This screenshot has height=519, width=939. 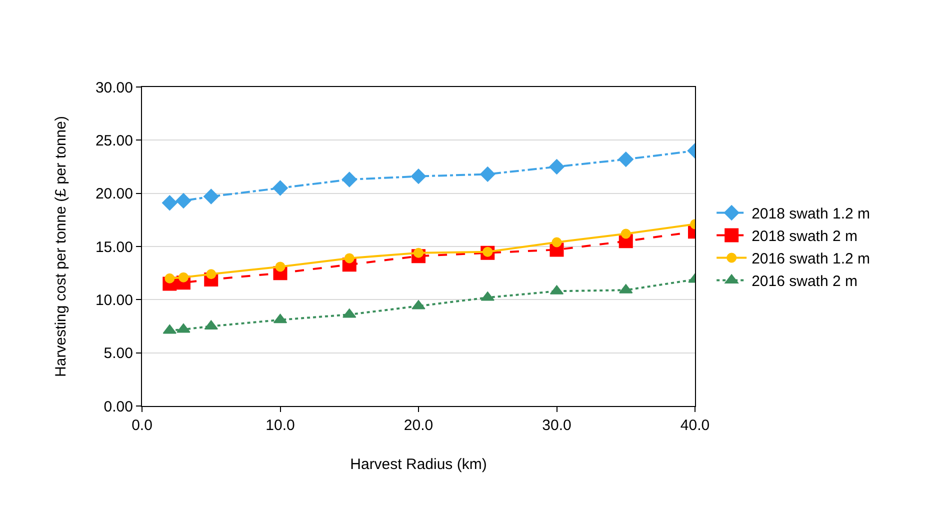 I want to click on y-tick-label: 10.00, so click(x=114, y=300).